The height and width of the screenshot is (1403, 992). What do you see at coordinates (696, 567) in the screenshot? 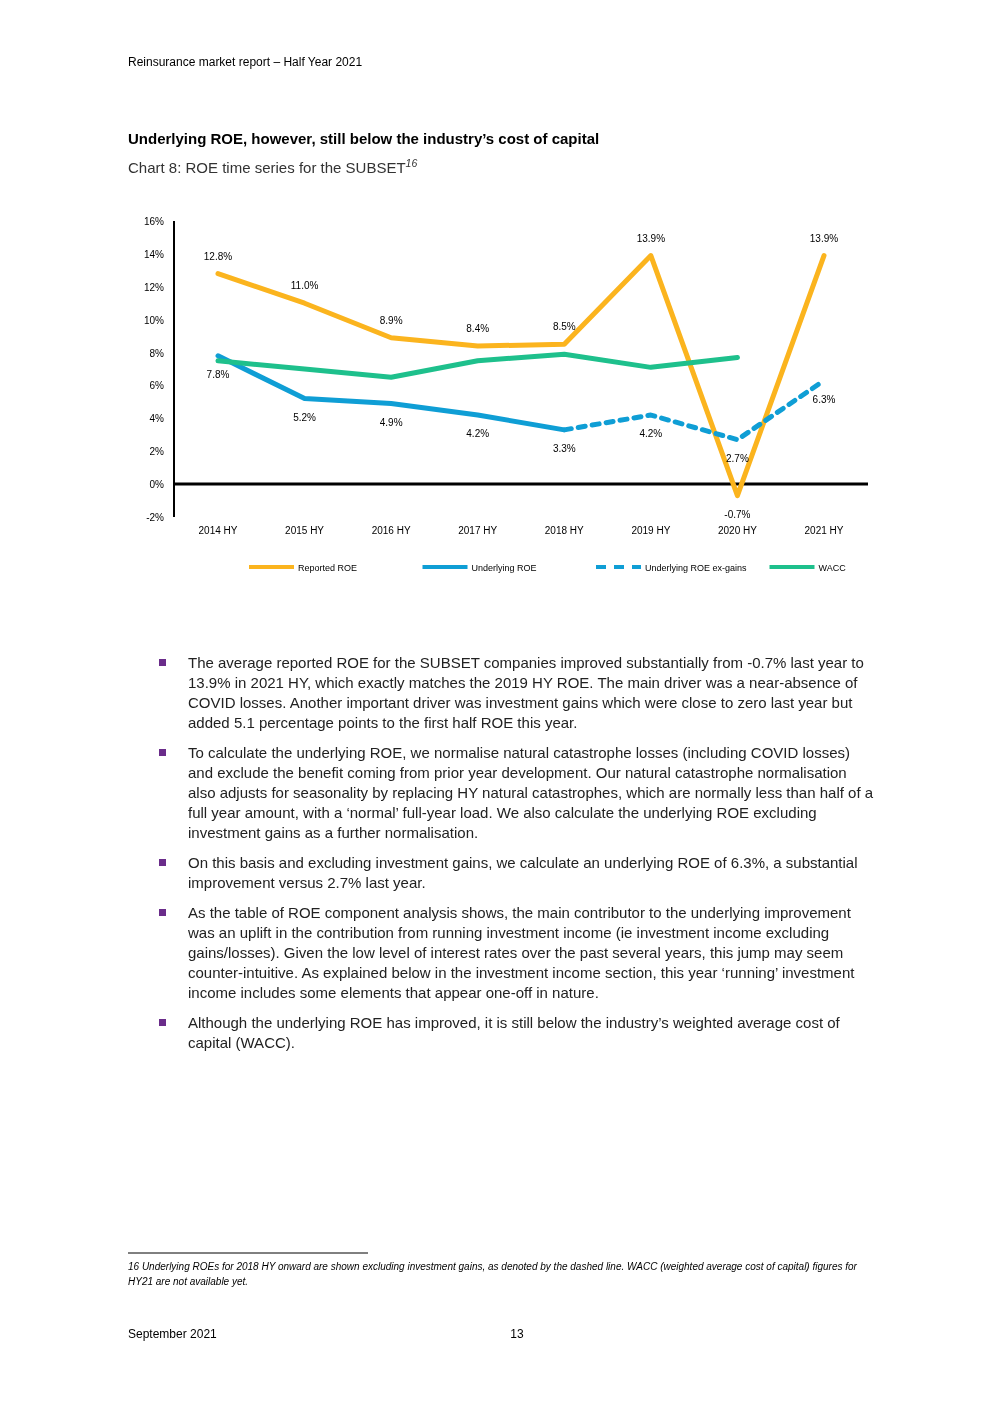
I see `legend-label: Underlying ROE ex-gains` at bounding box center [696, 567].